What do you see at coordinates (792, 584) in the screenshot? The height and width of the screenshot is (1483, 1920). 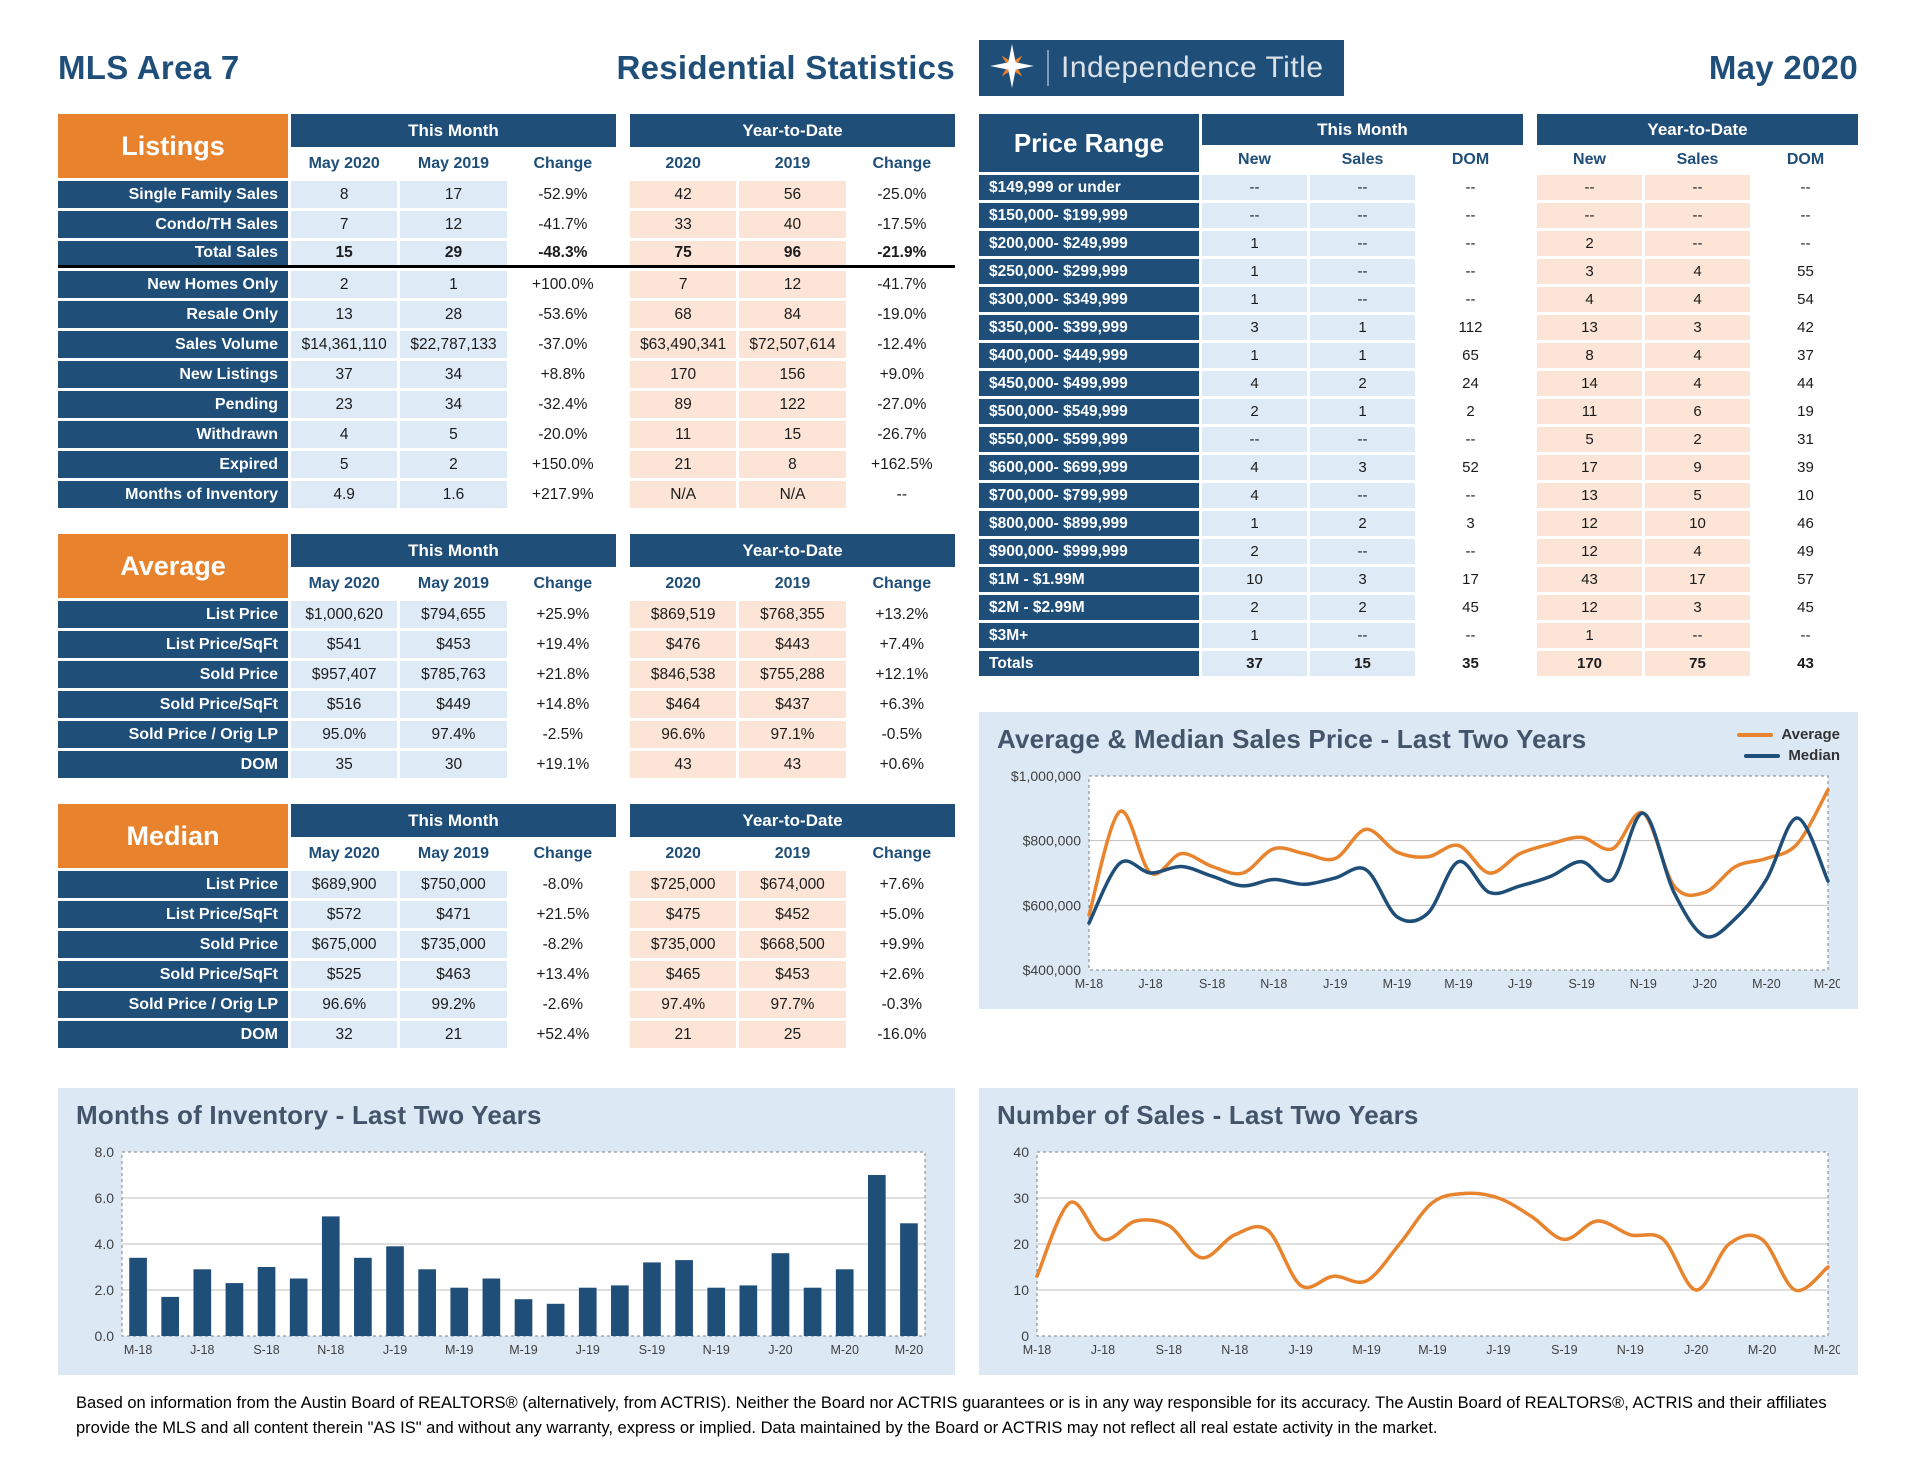 I see `column-header: 2019` at bounding box center [792, 584].